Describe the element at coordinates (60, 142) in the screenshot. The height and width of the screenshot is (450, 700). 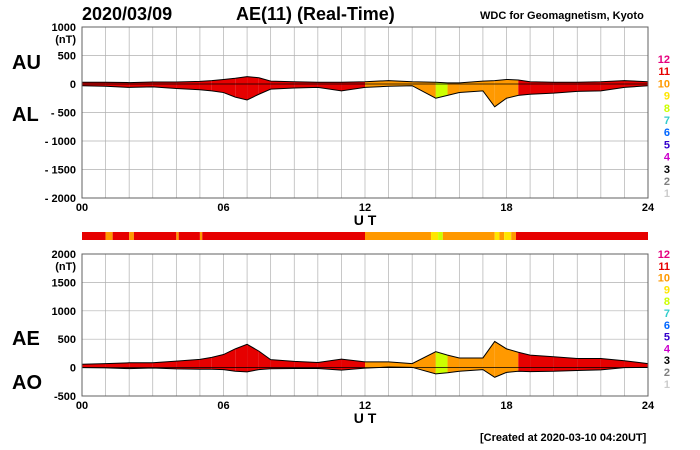
I see `y-tick-label: - 1000` at that location.